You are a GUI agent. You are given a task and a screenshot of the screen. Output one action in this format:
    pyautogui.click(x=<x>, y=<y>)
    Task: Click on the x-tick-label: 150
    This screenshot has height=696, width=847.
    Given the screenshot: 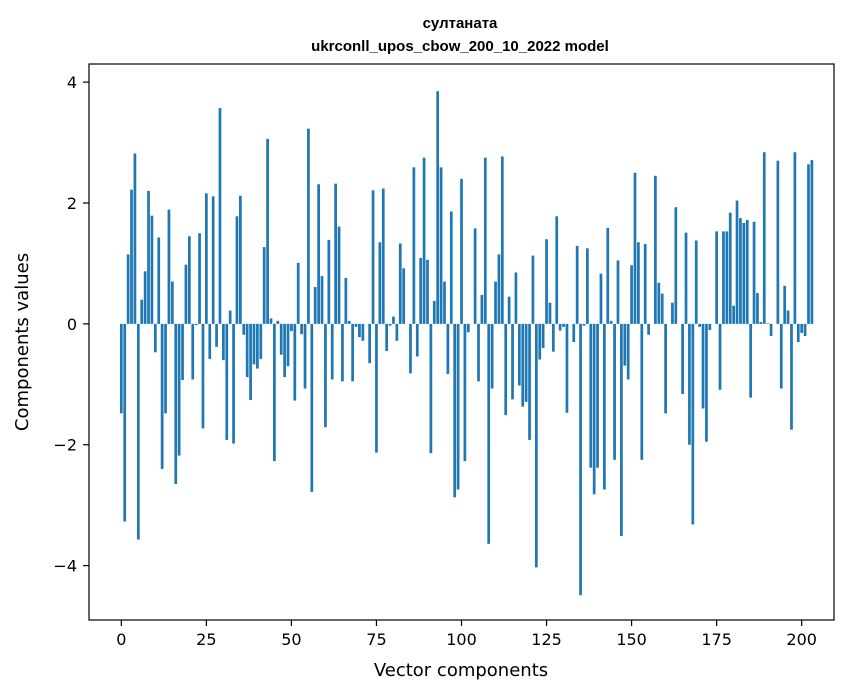 What is the action you would take?
    pyautogui.click(x=631, y=639)
    